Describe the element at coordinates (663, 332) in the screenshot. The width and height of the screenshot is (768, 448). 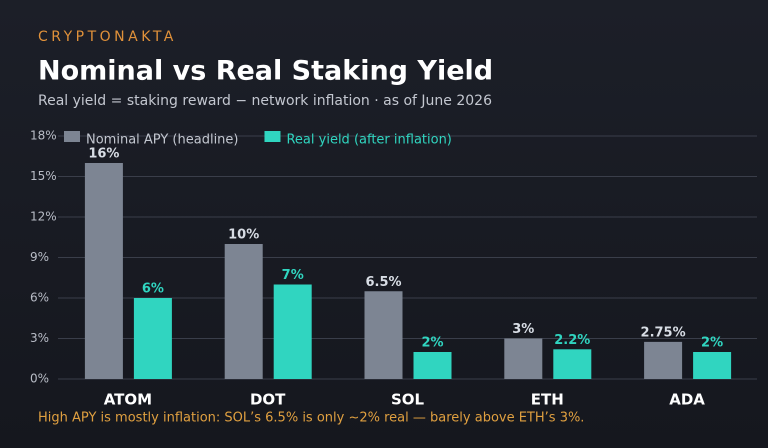
I see `value-label: 2.75%` at that location.